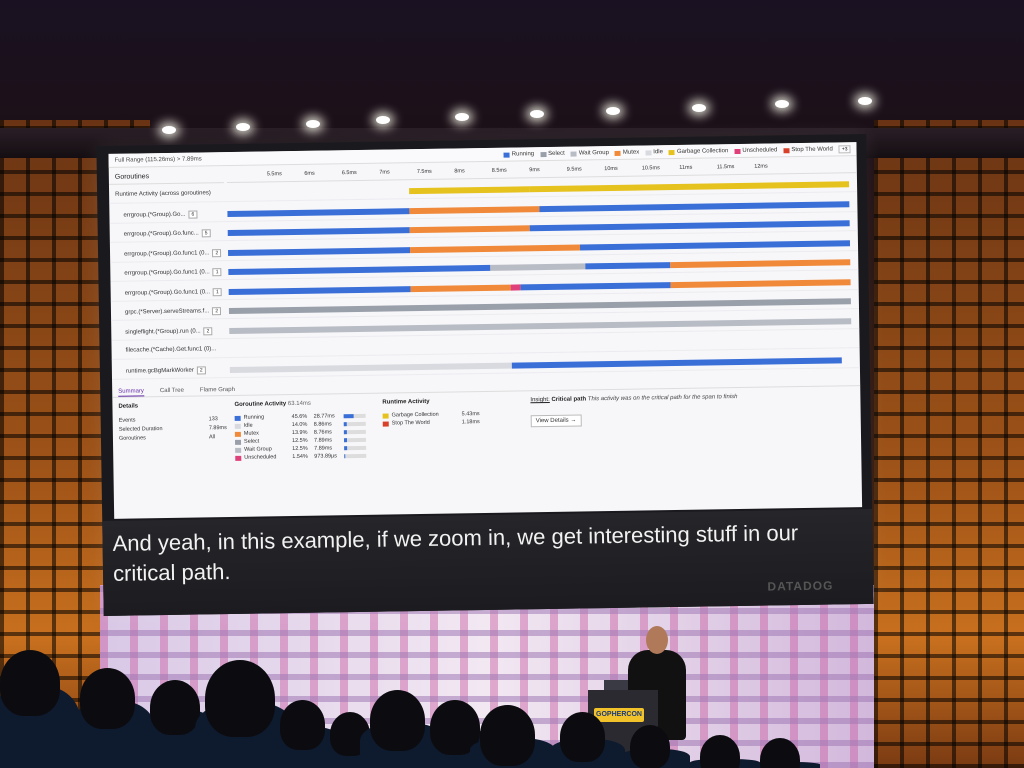  Describe the element at coordinates (322, 424) in the screenshot. I see `activity-duration: 8.86ms` at that location.